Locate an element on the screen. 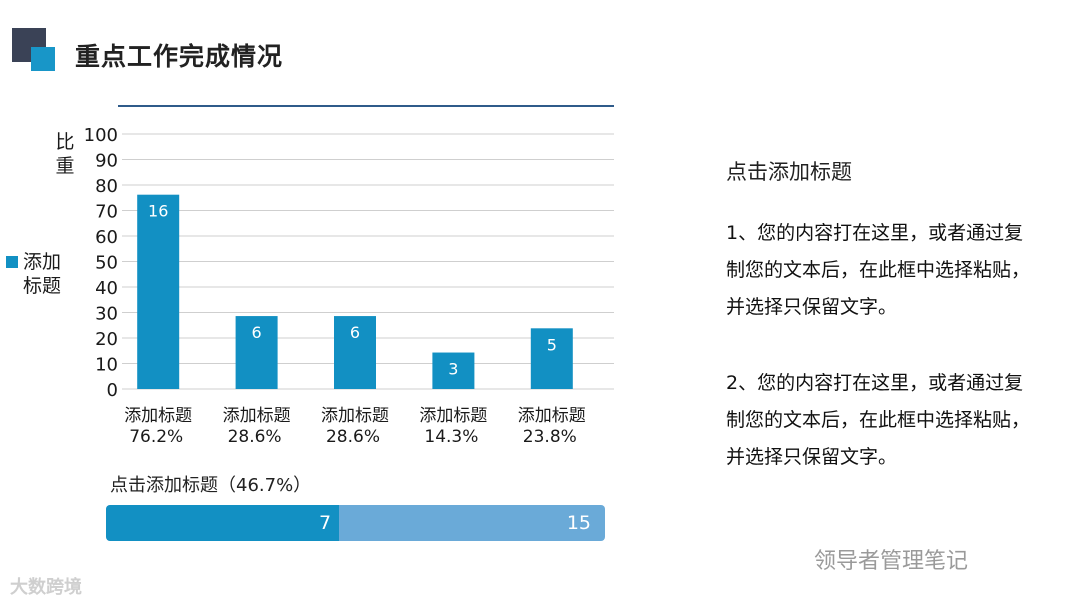 This screenshot has width=1080, height=607. y-tick-label: 60 is located at coordinates (106, 237).